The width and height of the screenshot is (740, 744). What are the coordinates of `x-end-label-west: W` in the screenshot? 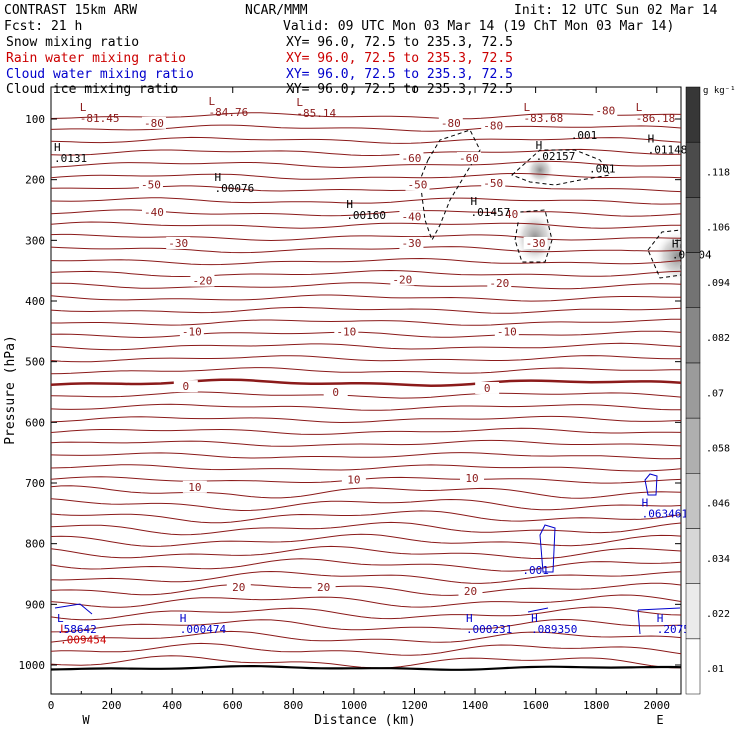 It's located at (86, 720).